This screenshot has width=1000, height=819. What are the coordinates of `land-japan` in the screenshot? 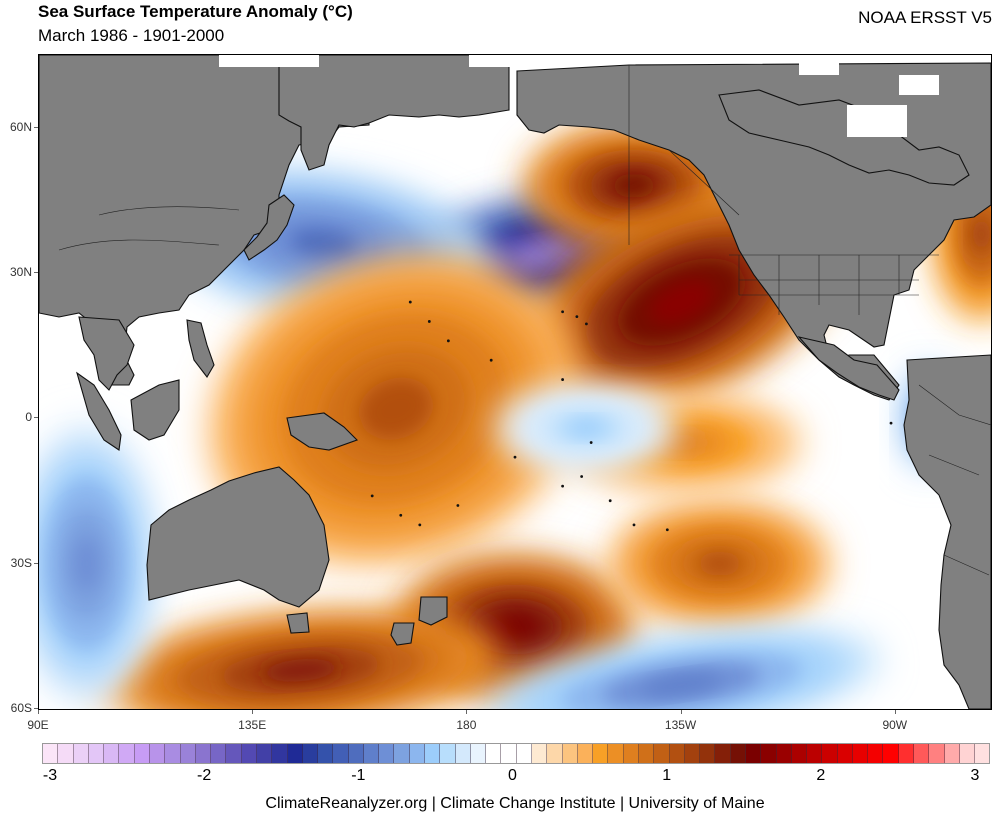 It's located at (269, 227).